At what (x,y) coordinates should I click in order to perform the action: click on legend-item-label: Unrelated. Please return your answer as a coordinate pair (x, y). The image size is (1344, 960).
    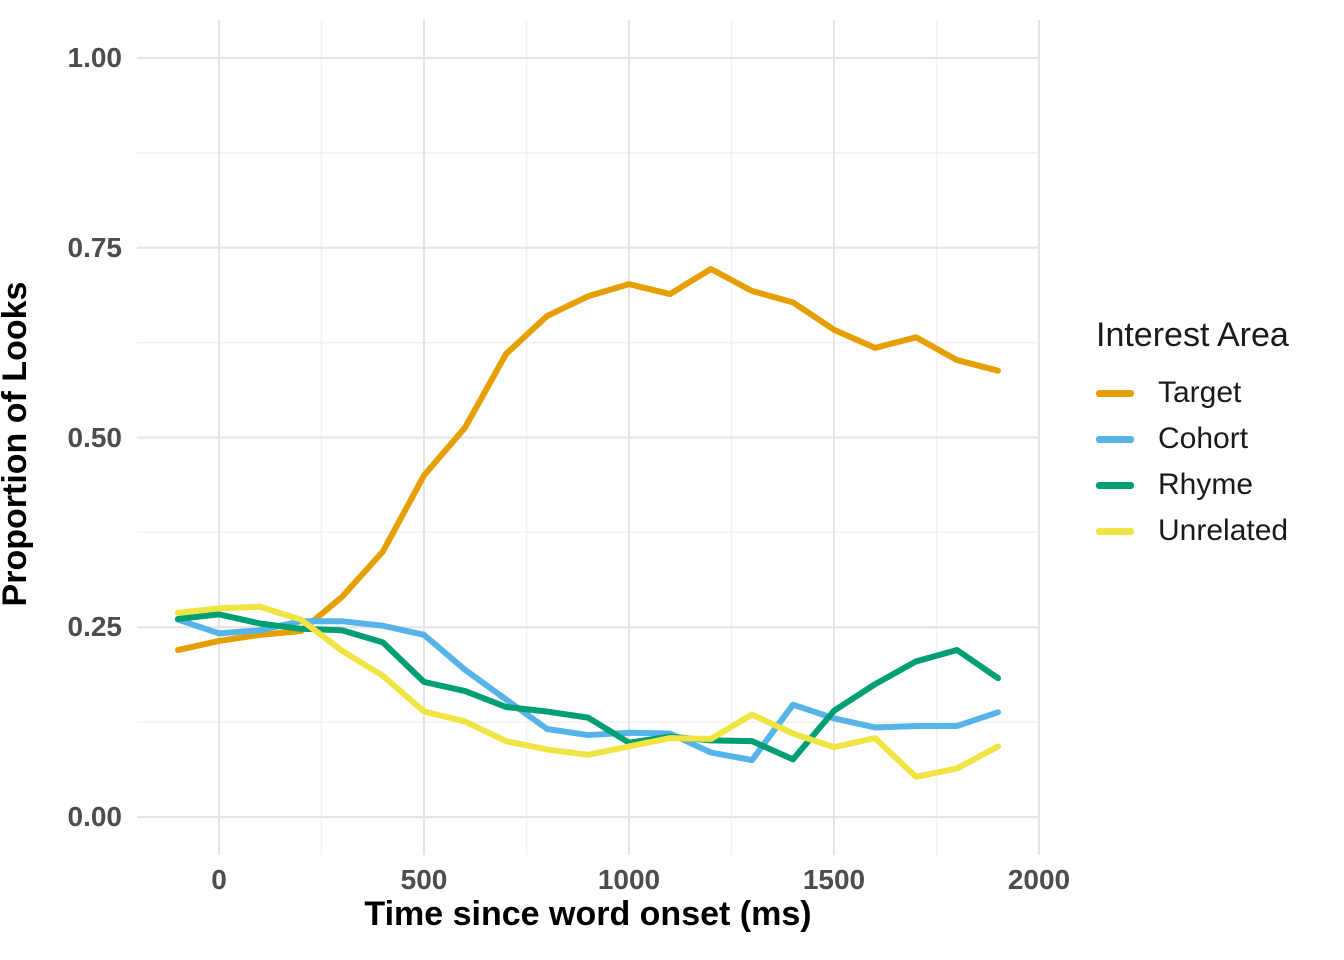
    Looking at the image, I should click on (1223, 530).